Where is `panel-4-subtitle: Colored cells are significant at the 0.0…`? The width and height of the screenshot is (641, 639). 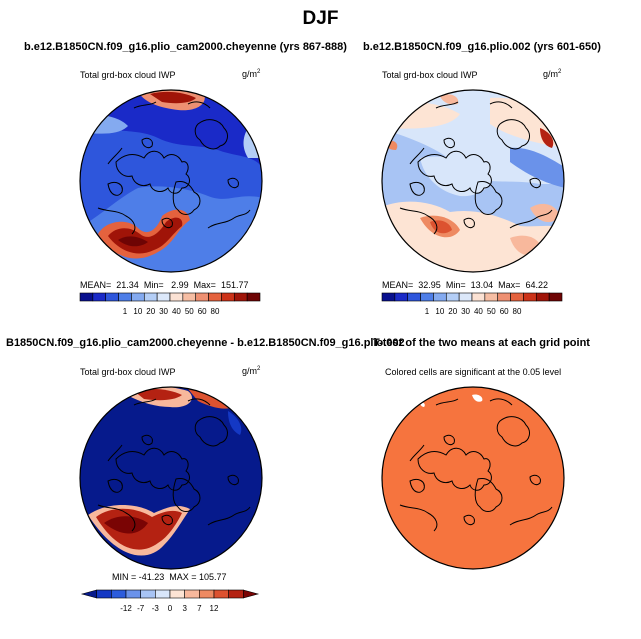
panel-4-subtitle: Colored cells are significant at the 0.0… is located at coordinates (473, 372).